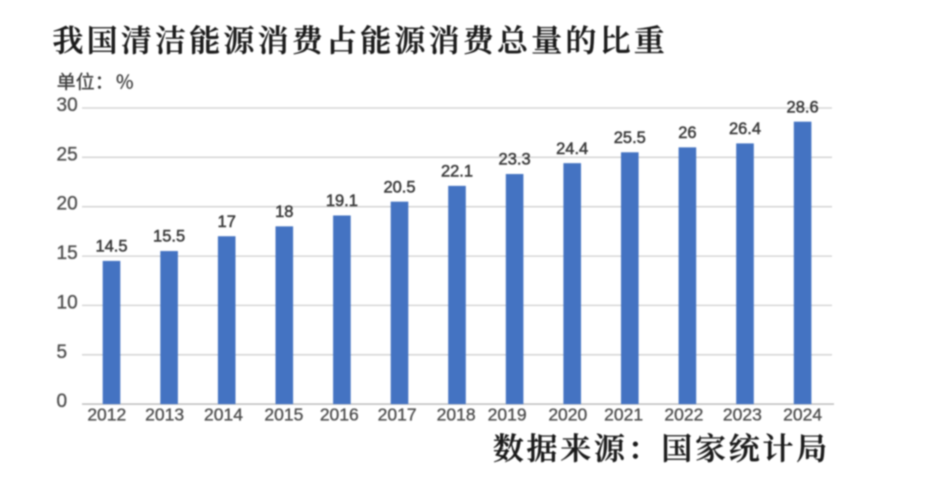  I want to click on svg-text: 22.1, so click(457, 172).